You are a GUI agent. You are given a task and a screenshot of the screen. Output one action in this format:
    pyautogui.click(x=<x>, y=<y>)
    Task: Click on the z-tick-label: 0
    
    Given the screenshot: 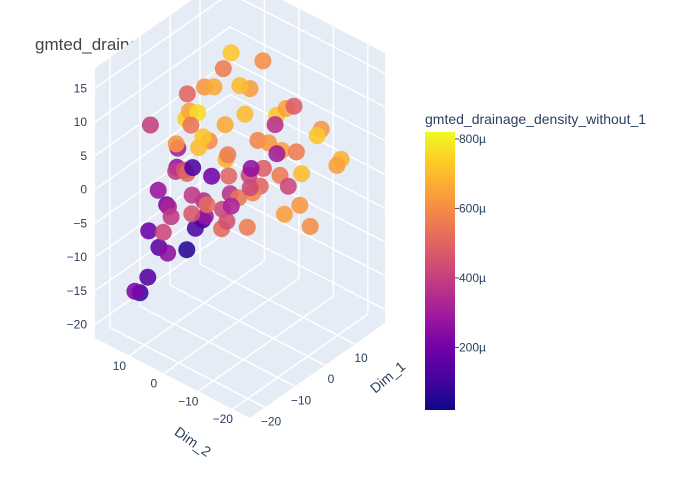 What is the action you would take?
    pyautogui.click(x=83, y=190)
    